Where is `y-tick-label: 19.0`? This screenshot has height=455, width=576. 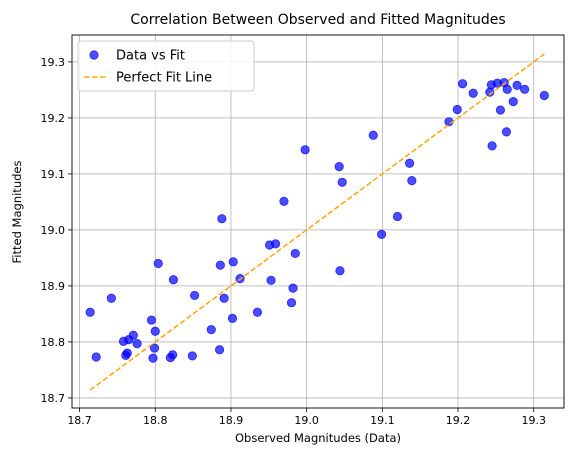
y-tick-label: 19.0 is located at coordinates (53, 230).